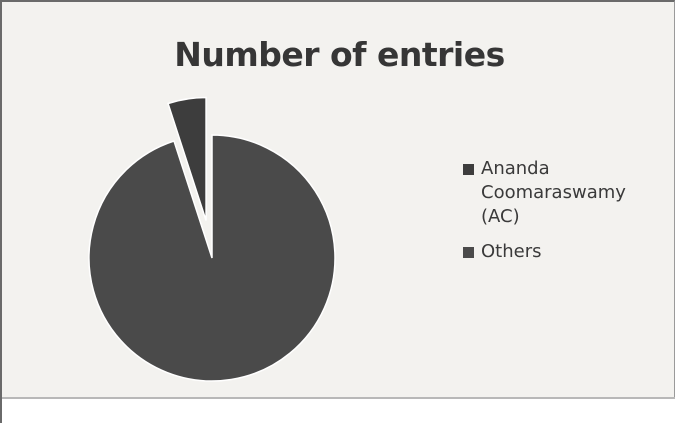 The width and height of the screenshot is (675, 423). Describe the element at coordinates (468, 252) in the screenshot. I see `legend-swatch-others` at that location.